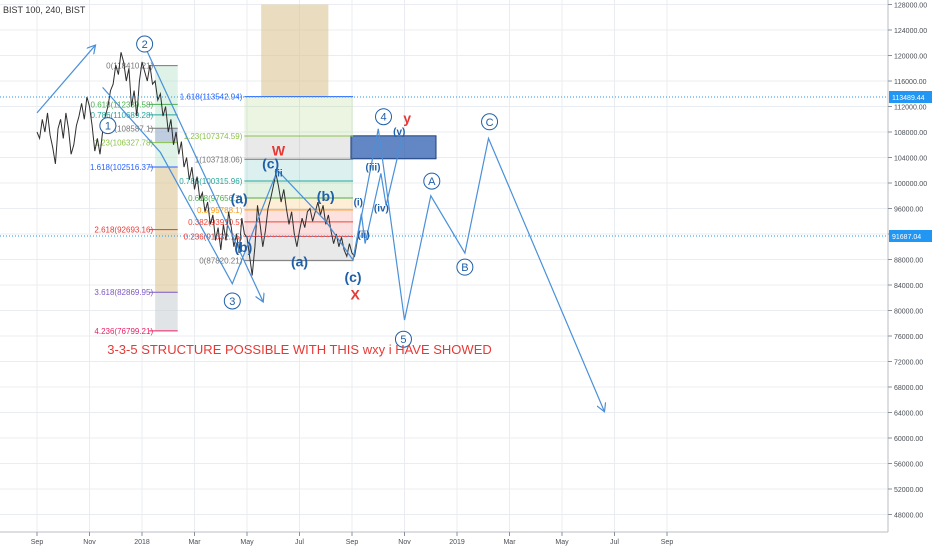  Describe the element at coordinates (220, 210) in the screenshot. I see `fib-right-label-5: 0.5(95788.1)` at that location.